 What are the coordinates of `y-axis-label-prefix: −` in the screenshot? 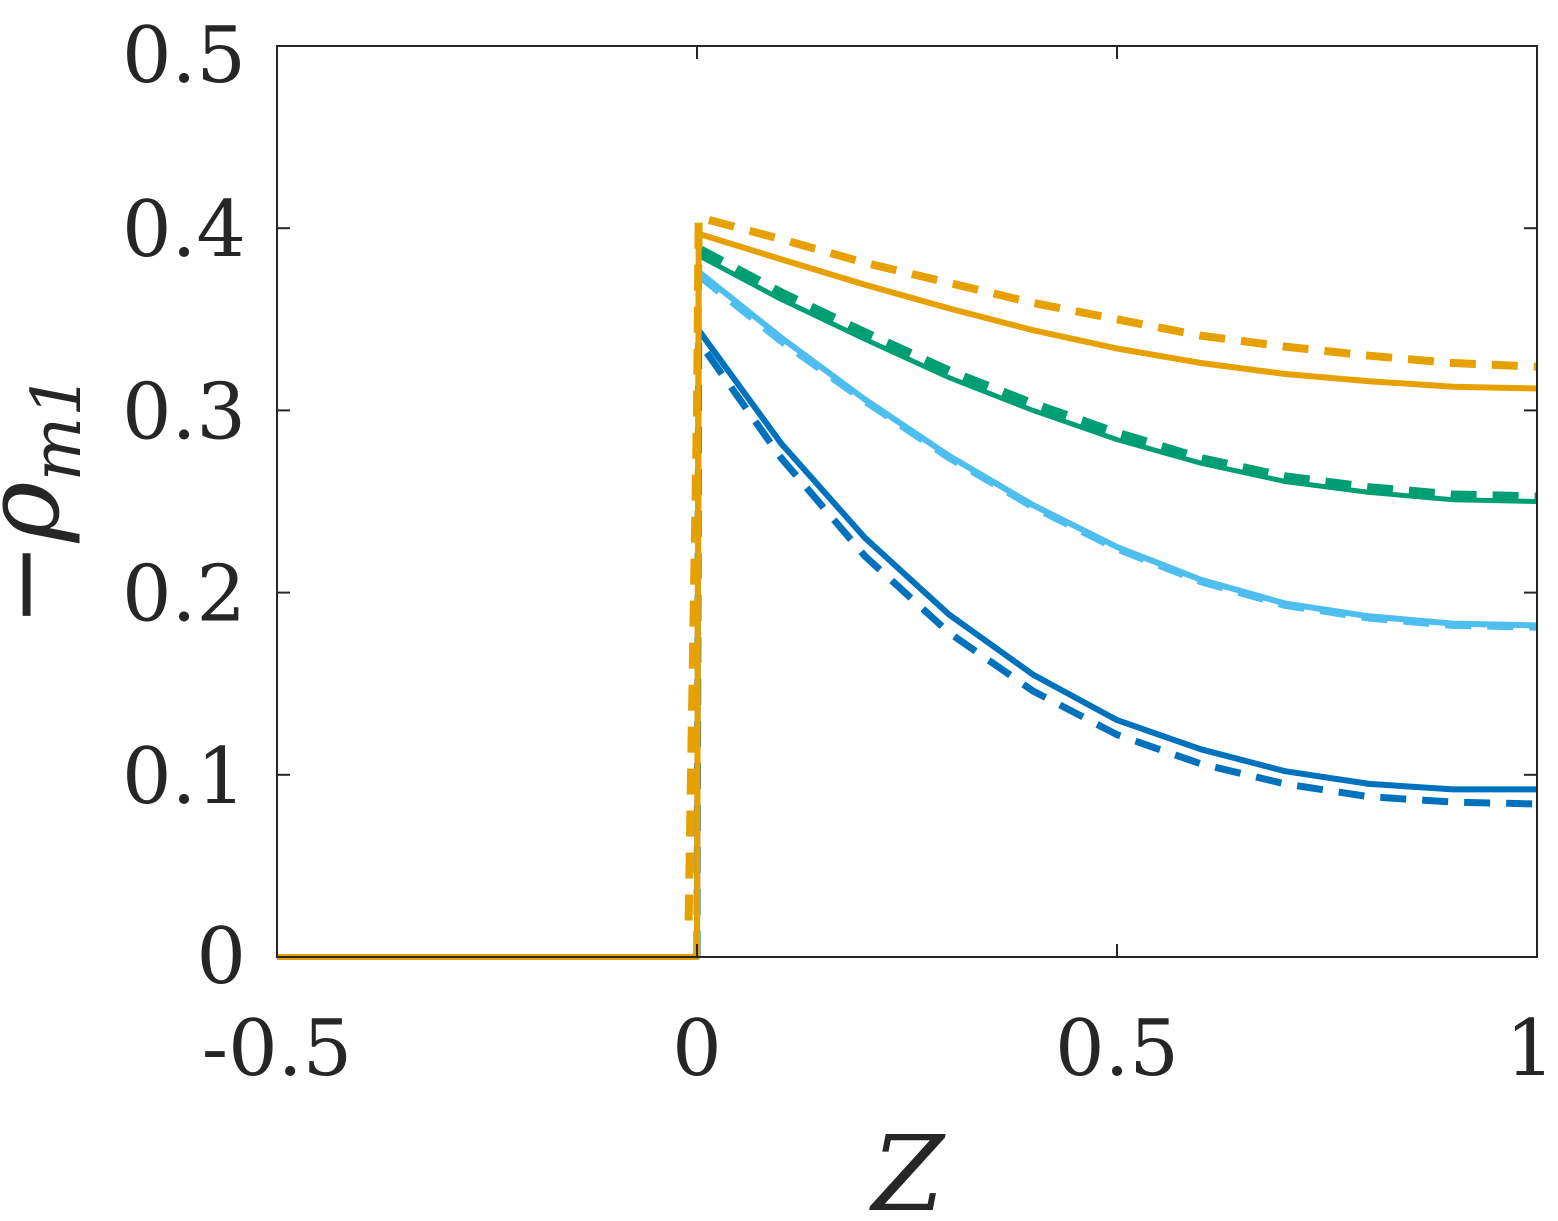 It's located at (41, 585).